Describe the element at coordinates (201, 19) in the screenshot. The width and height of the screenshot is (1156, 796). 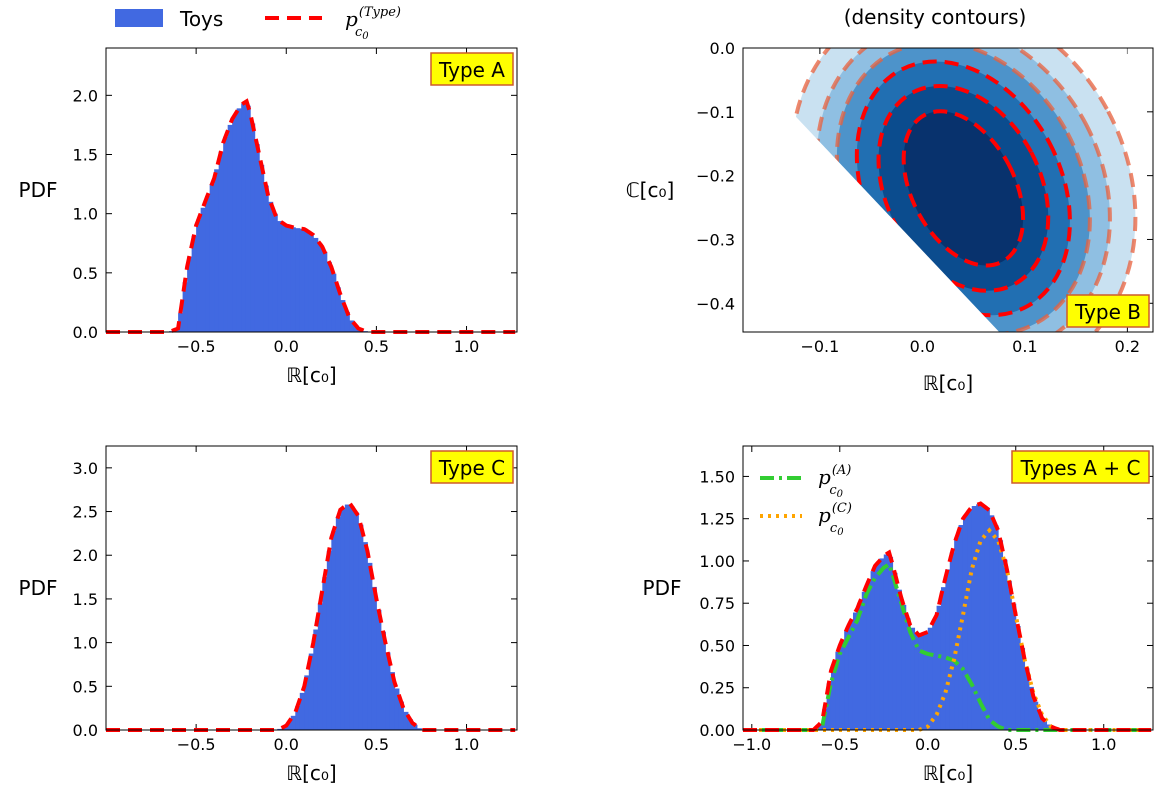
I see `legend-label-toys: Toys` at that location.